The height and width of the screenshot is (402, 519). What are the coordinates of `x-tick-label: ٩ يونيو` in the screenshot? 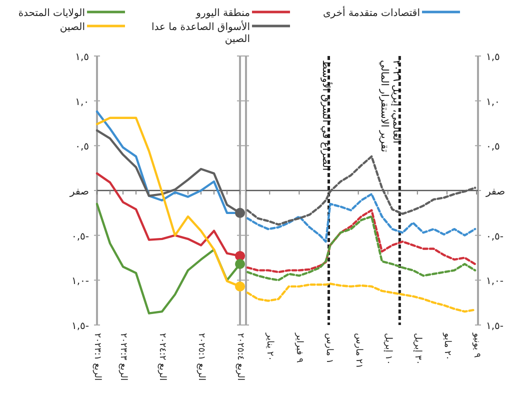 It's located at (477, 345).